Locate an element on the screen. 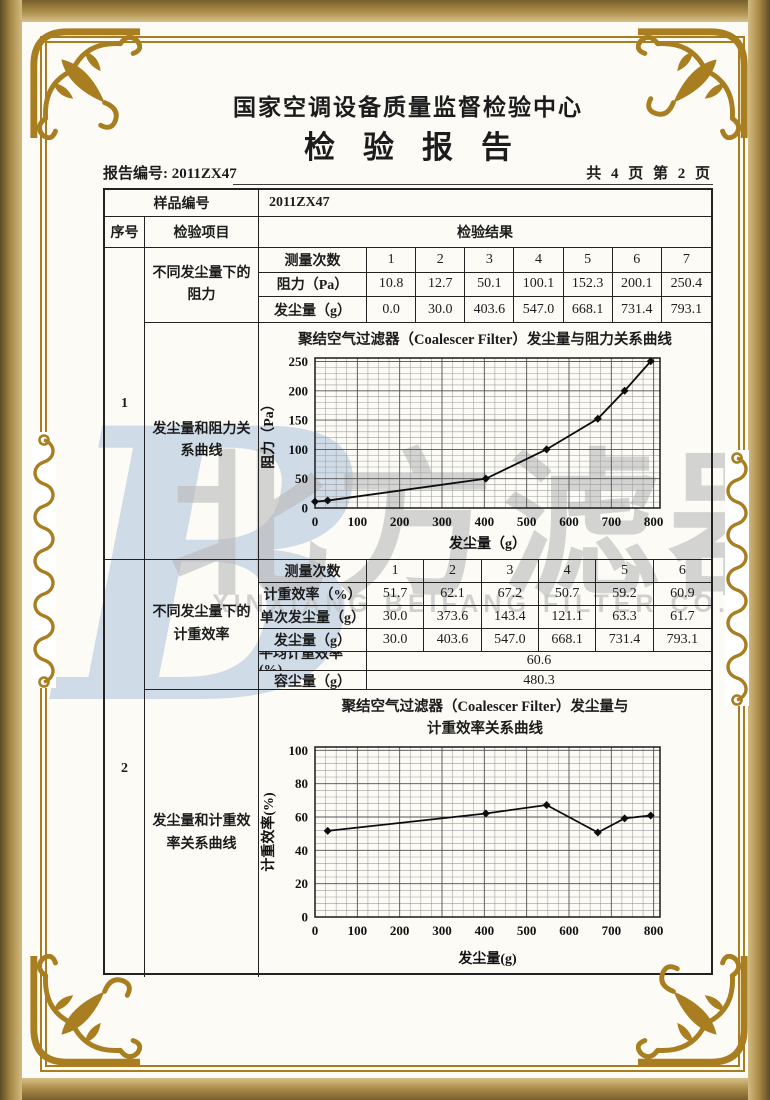  row2-seq: 2 is located at coordinates (125, 768).